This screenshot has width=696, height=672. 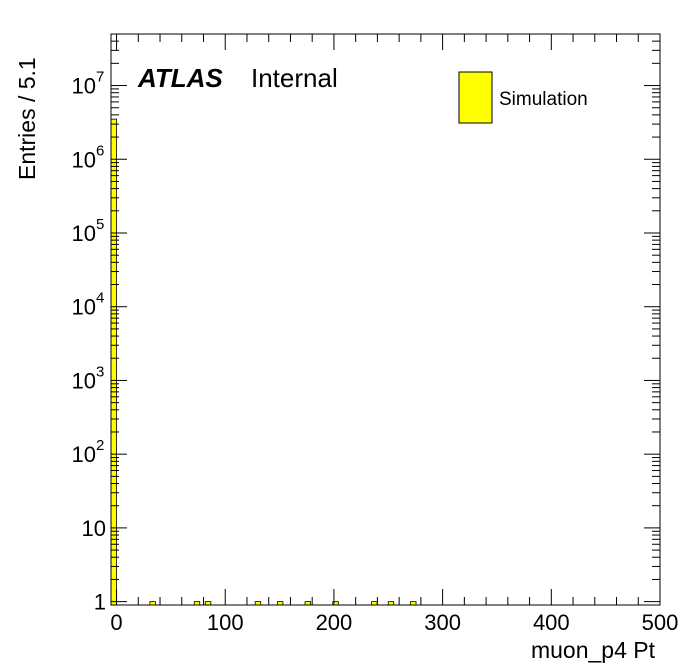 I want to click on y-tick-exponent: 6, so click(x=100, y=150).